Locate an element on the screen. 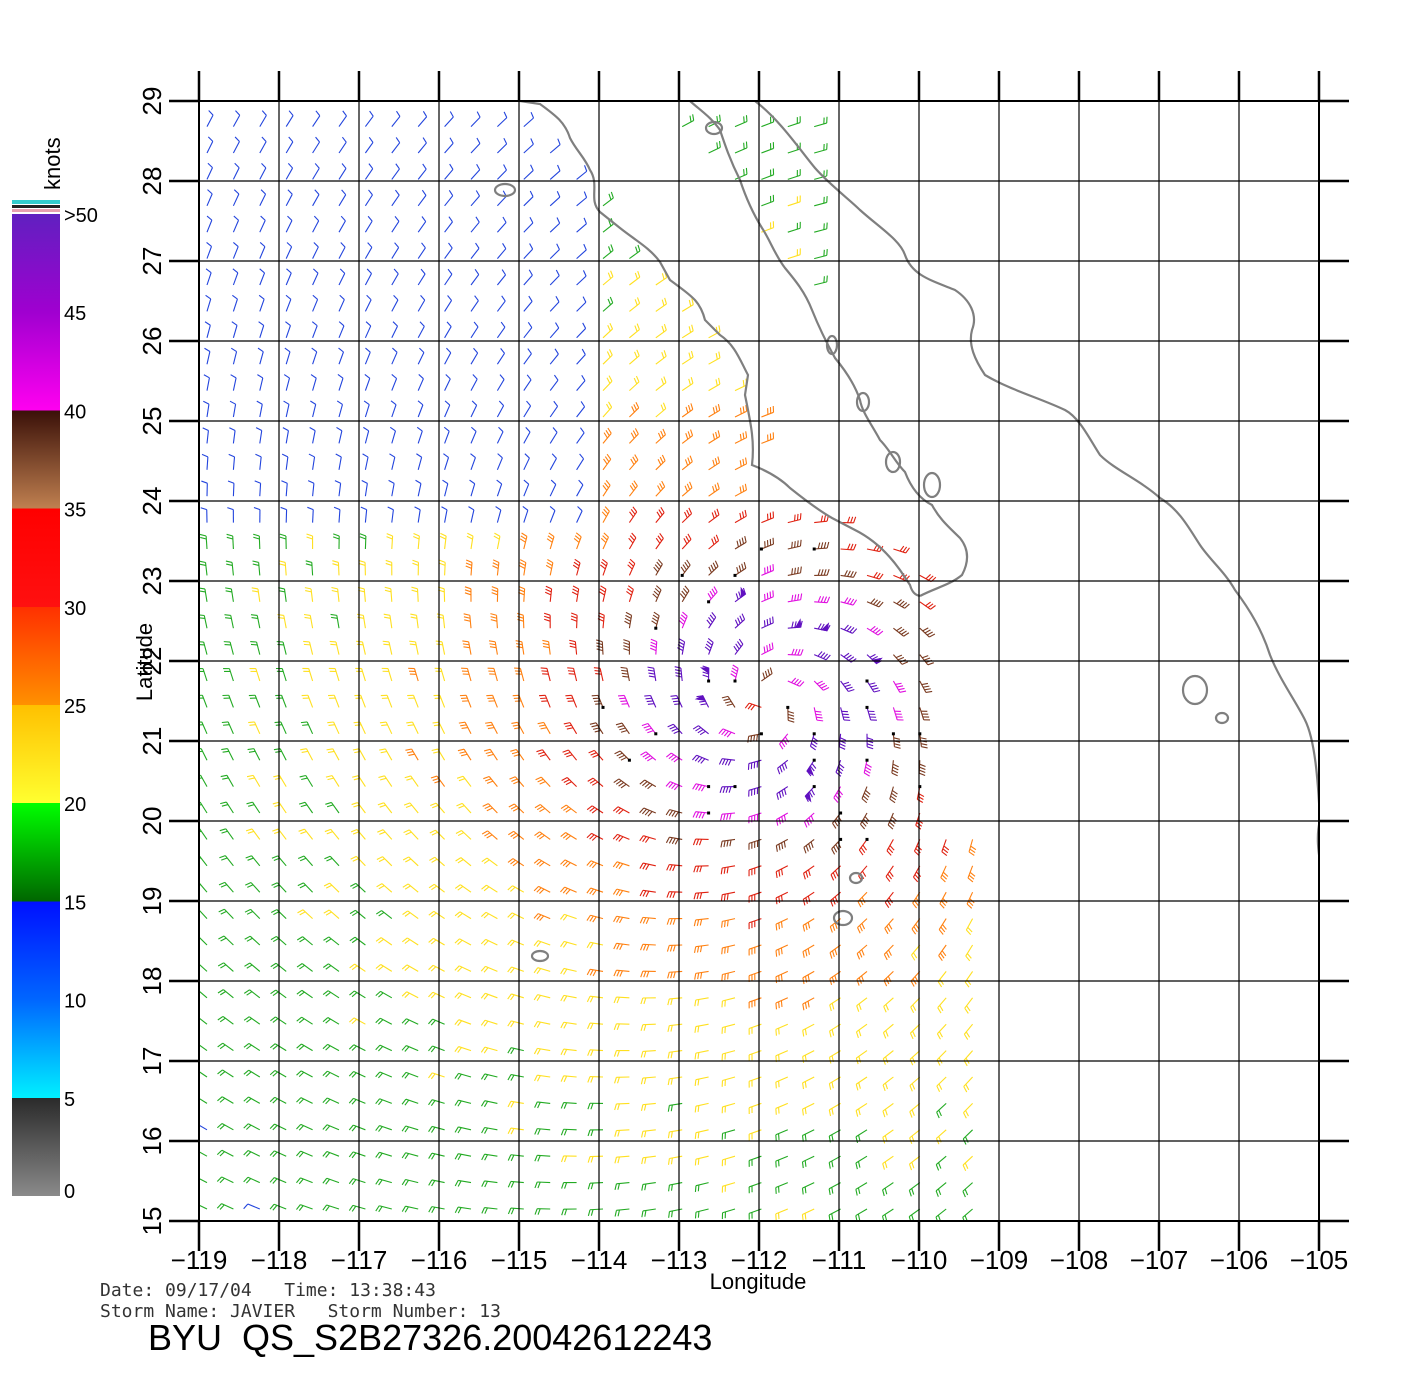 This screenshot has width=1420, height=1400. isla-guadalupe is located at coordinates (540, 956).